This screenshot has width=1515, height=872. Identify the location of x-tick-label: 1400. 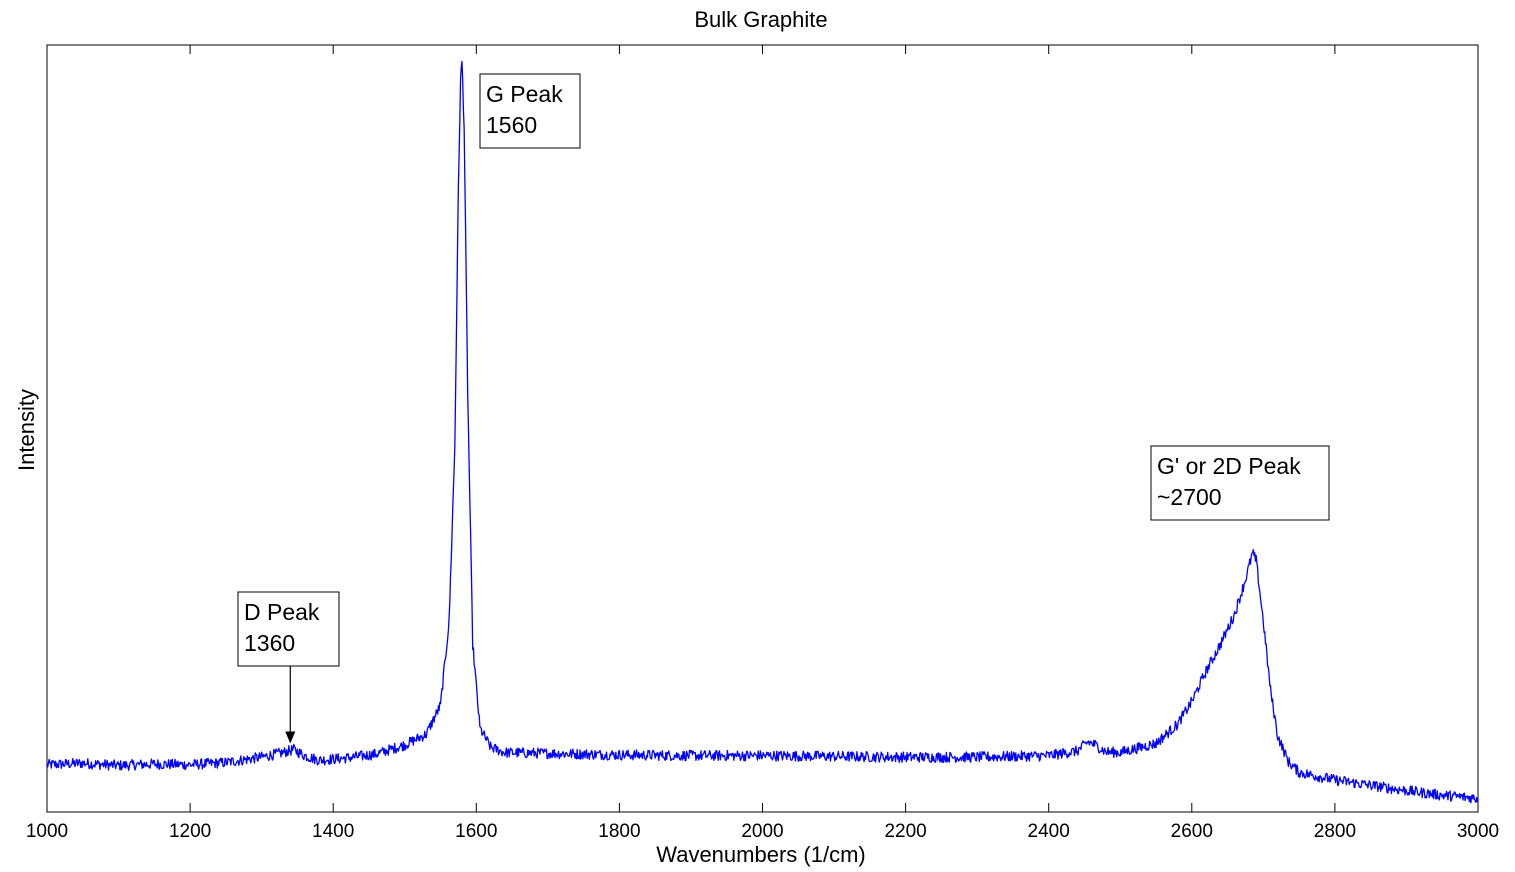
(333, 831).